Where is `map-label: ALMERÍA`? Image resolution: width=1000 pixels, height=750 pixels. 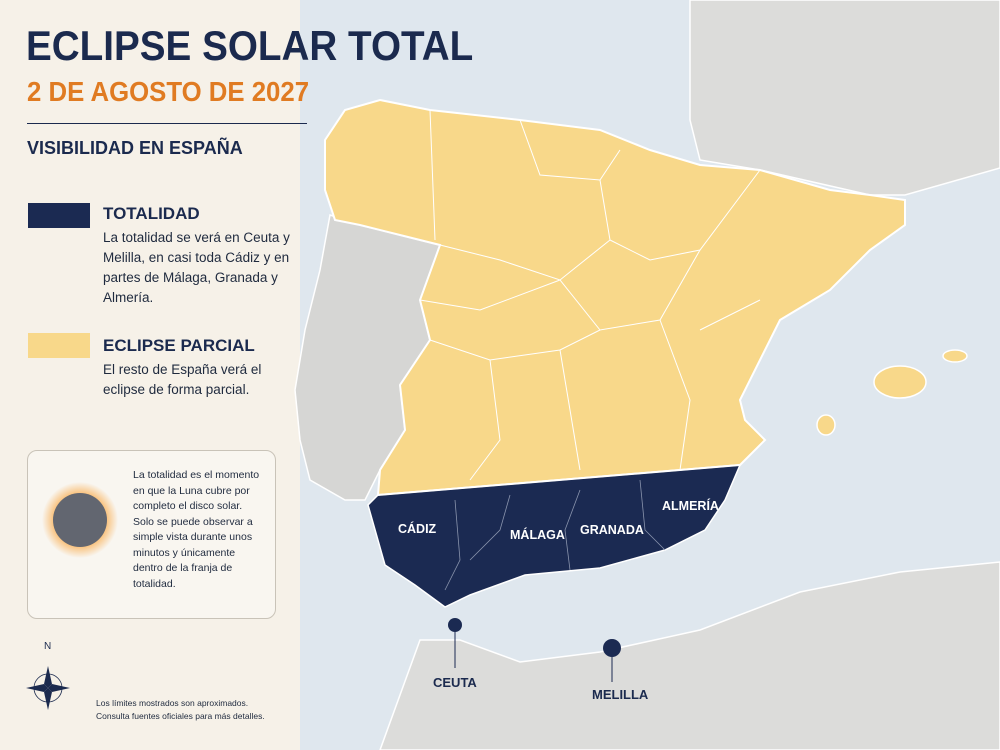
map-label: ALMERÍA is located at coordinates (690, 506).